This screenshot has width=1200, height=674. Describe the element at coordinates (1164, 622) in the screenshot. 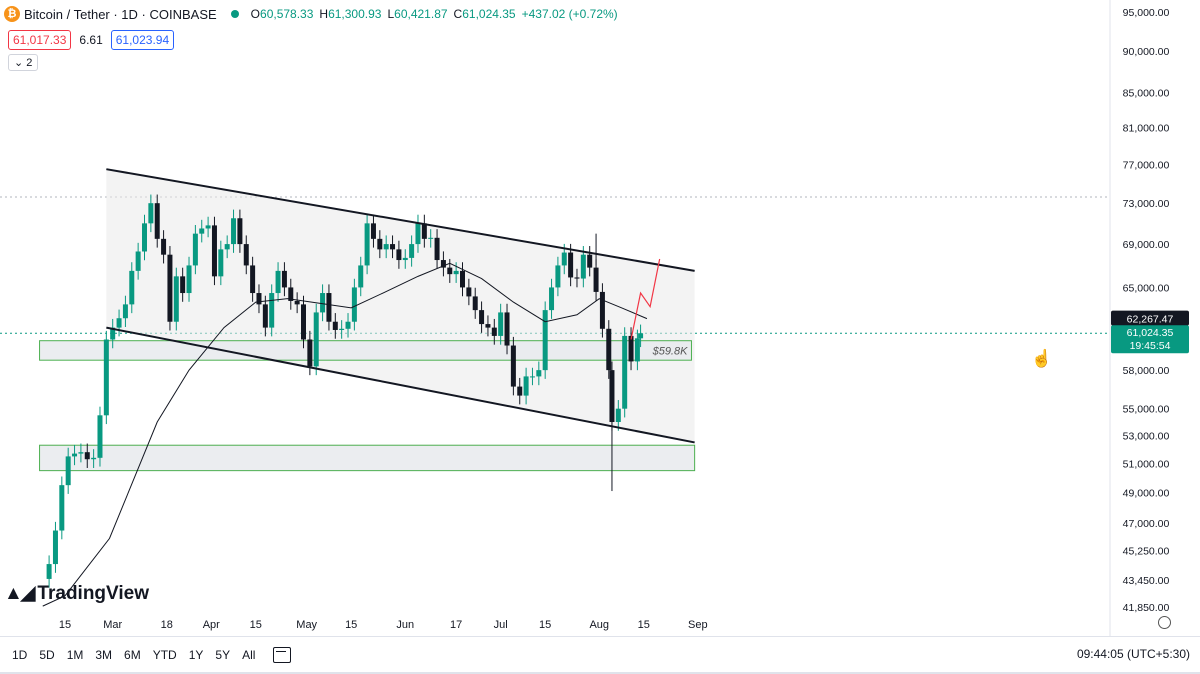

I see `chart-settings-icon` at that location.